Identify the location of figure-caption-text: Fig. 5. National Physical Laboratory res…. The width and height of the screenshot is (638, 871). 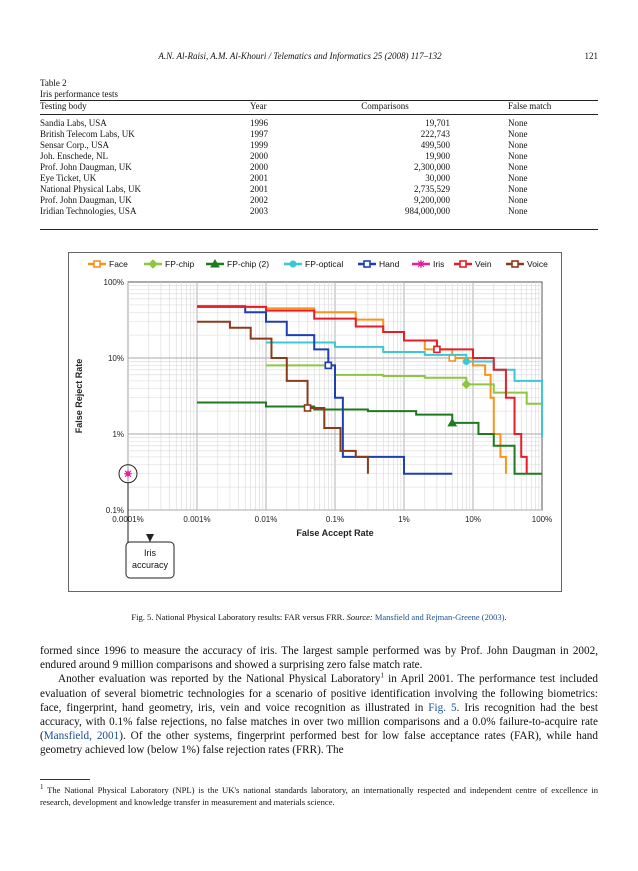
(239, 617).